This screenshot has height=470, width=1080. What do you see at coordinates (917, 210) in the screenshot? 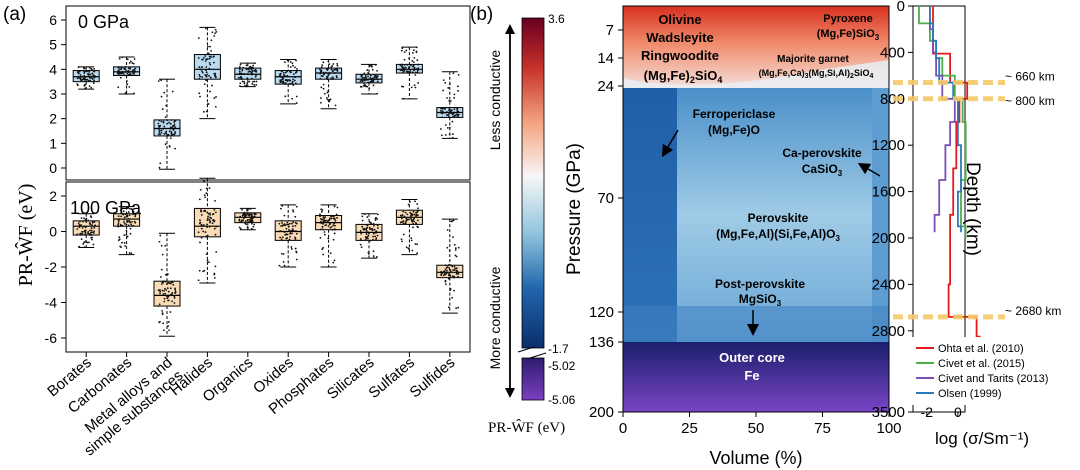
I see `depth-ticks: 0 400 800 1200 1600 2000 2400 2800 3500 -2 0` at bounding box center [917, 210].